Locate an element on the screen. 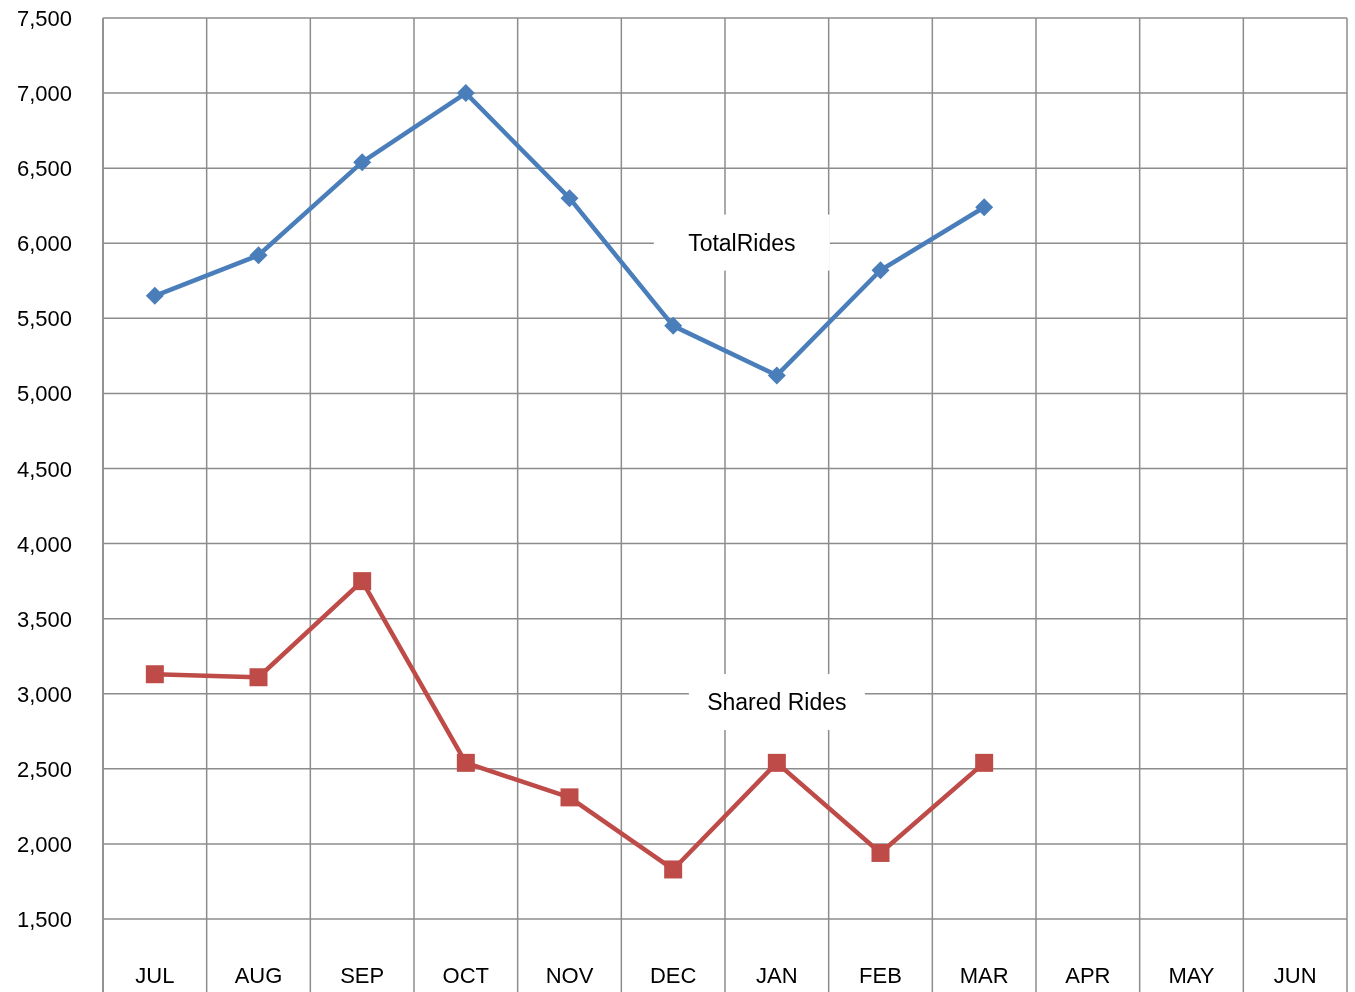  y-tick-label: 3,000 is located at coordinates (44, 694).